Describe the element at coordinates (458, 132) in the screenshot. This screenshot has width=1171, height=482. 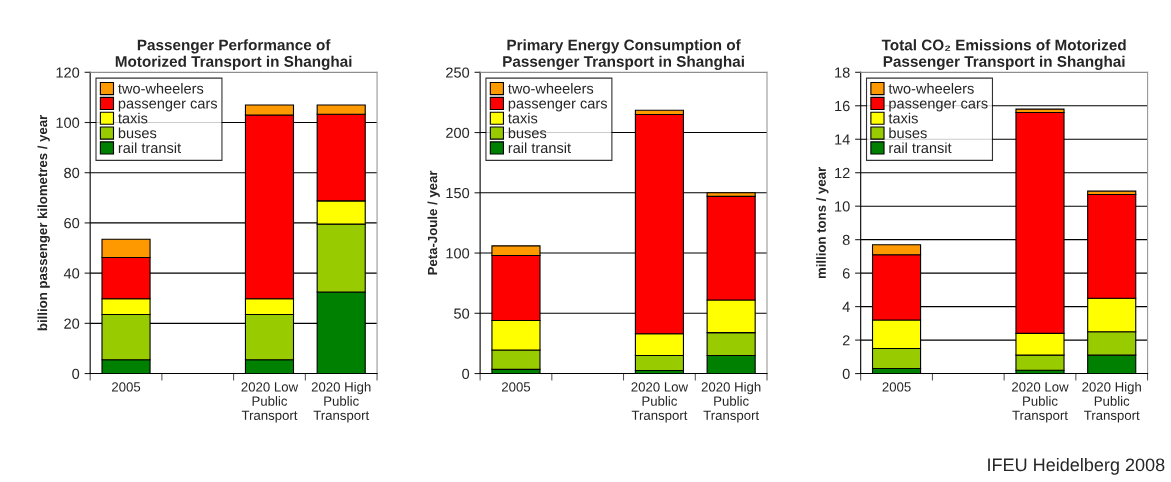
I see `y-tick-label: 200` at that location.